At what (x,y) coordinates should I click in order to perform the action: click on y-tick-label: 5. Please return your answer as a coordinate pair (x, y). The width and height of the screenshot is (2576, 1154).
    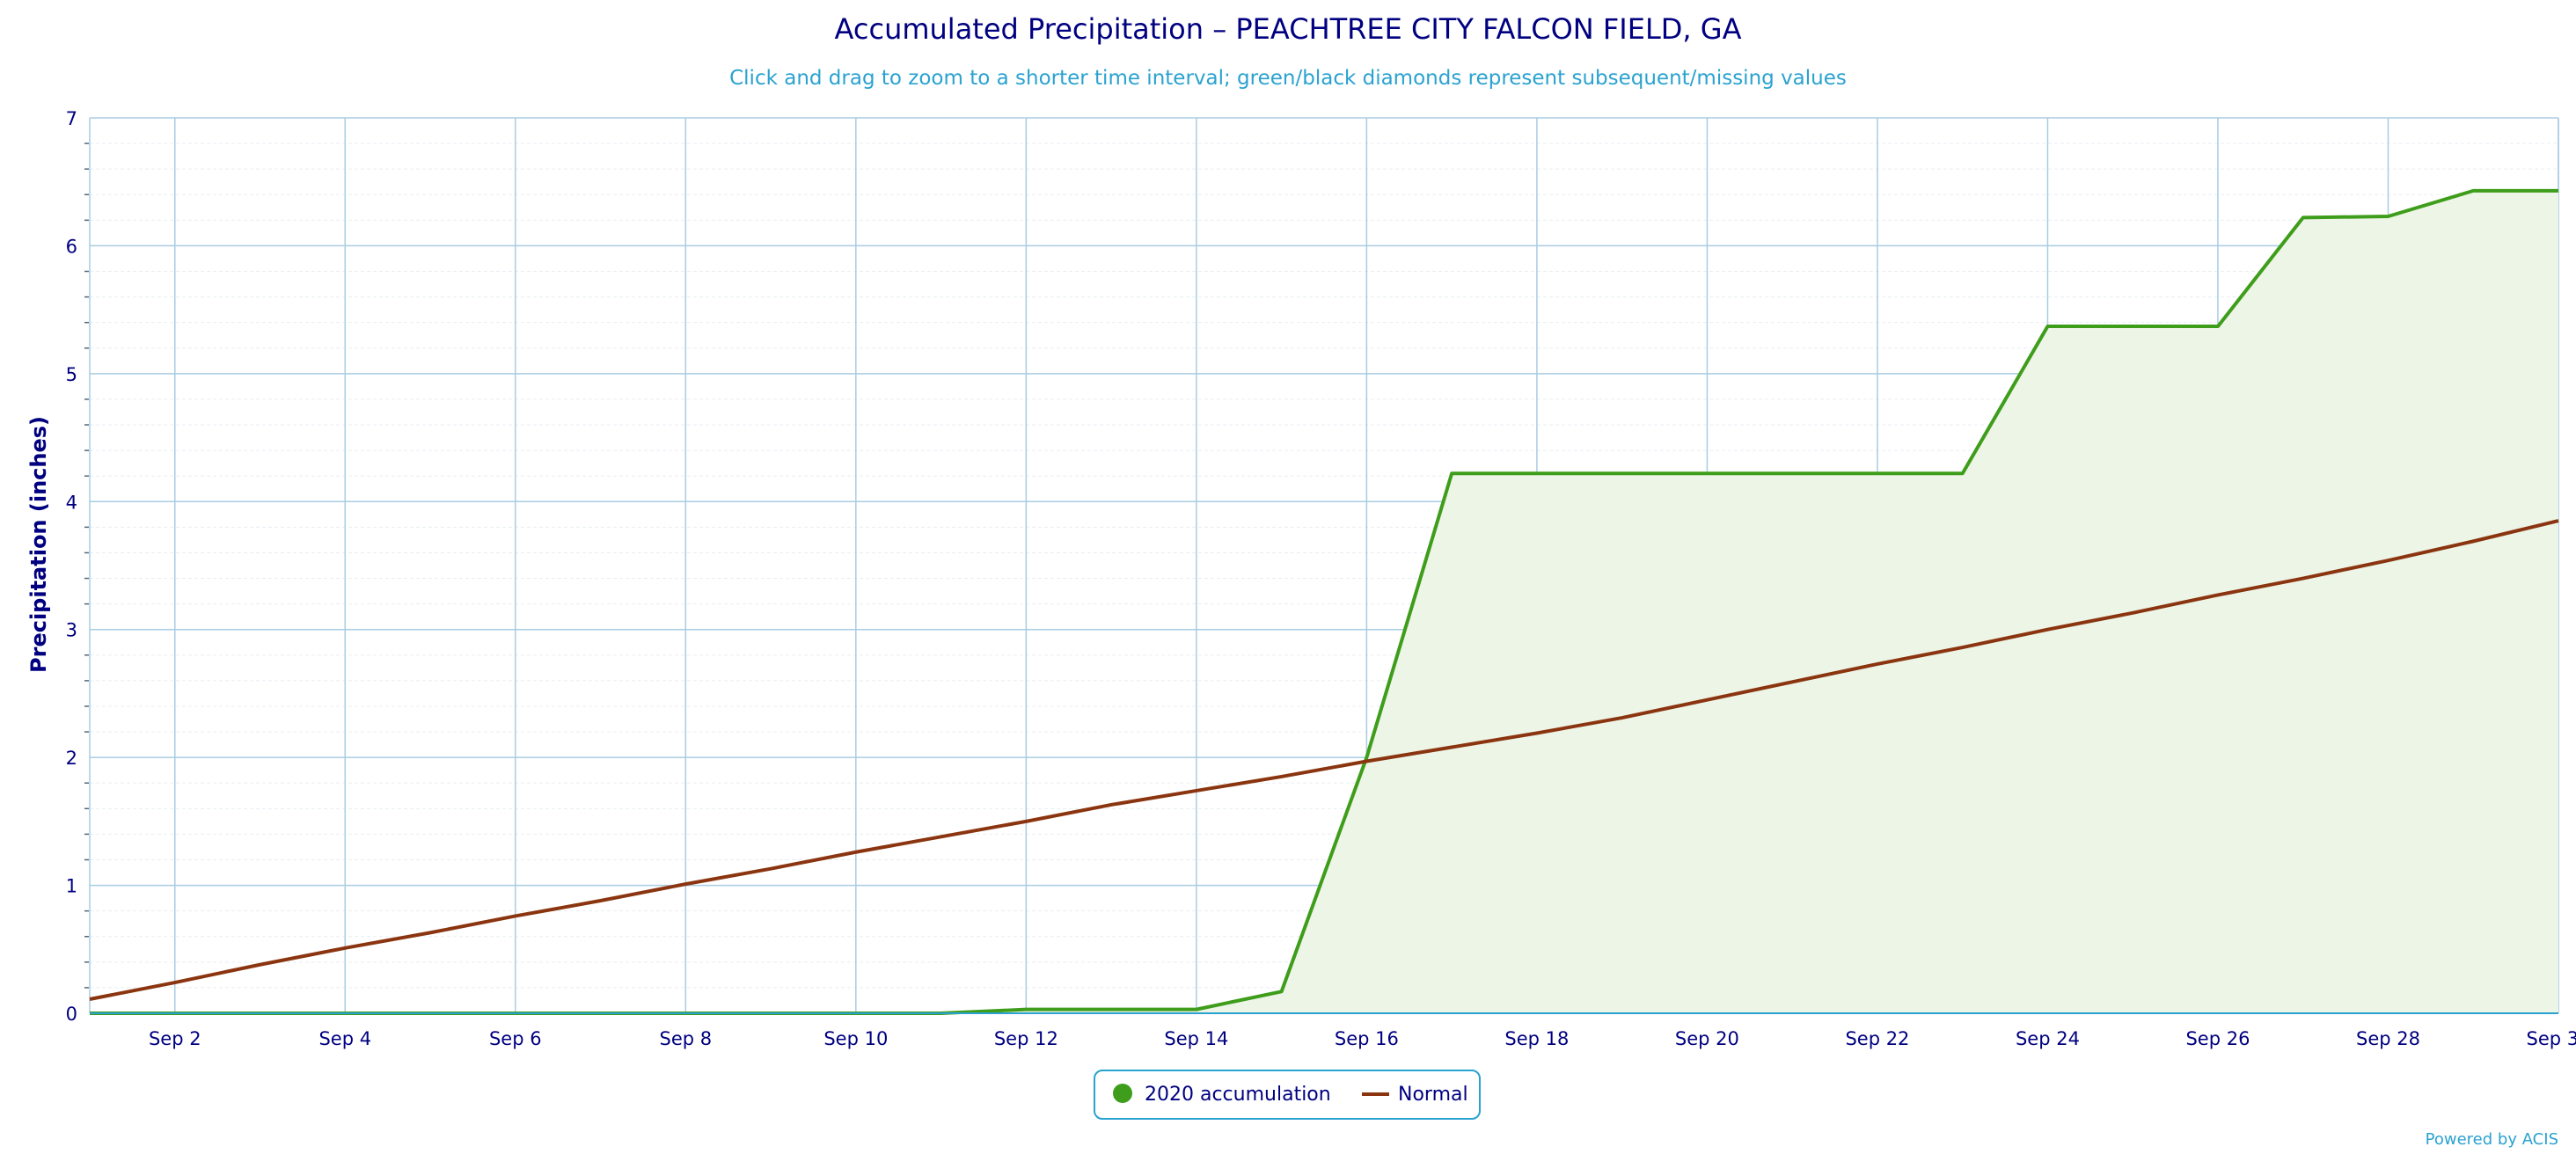
    Looking at the image, I should click on (71, 374).